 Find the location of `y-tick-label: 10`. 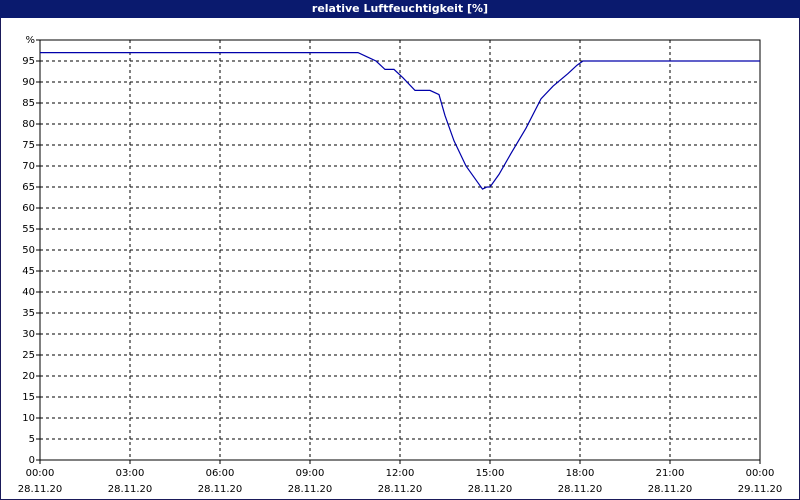

y-tick-label: 10 is located at coordinates (28, 418).